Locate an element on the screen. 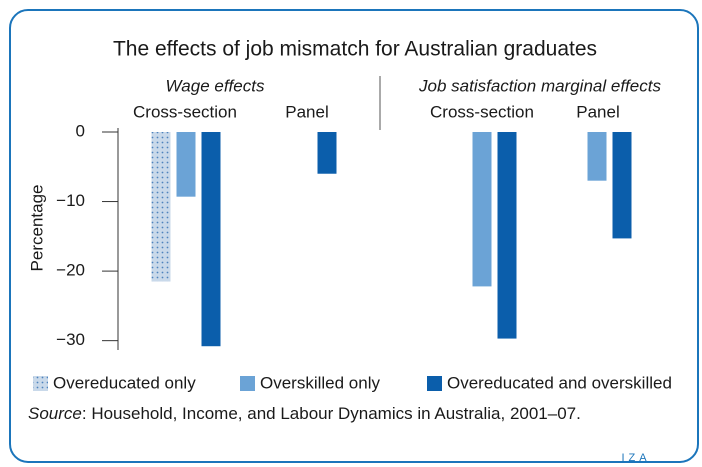  y-tick-label: −30 is located at coordinates (70, 339).